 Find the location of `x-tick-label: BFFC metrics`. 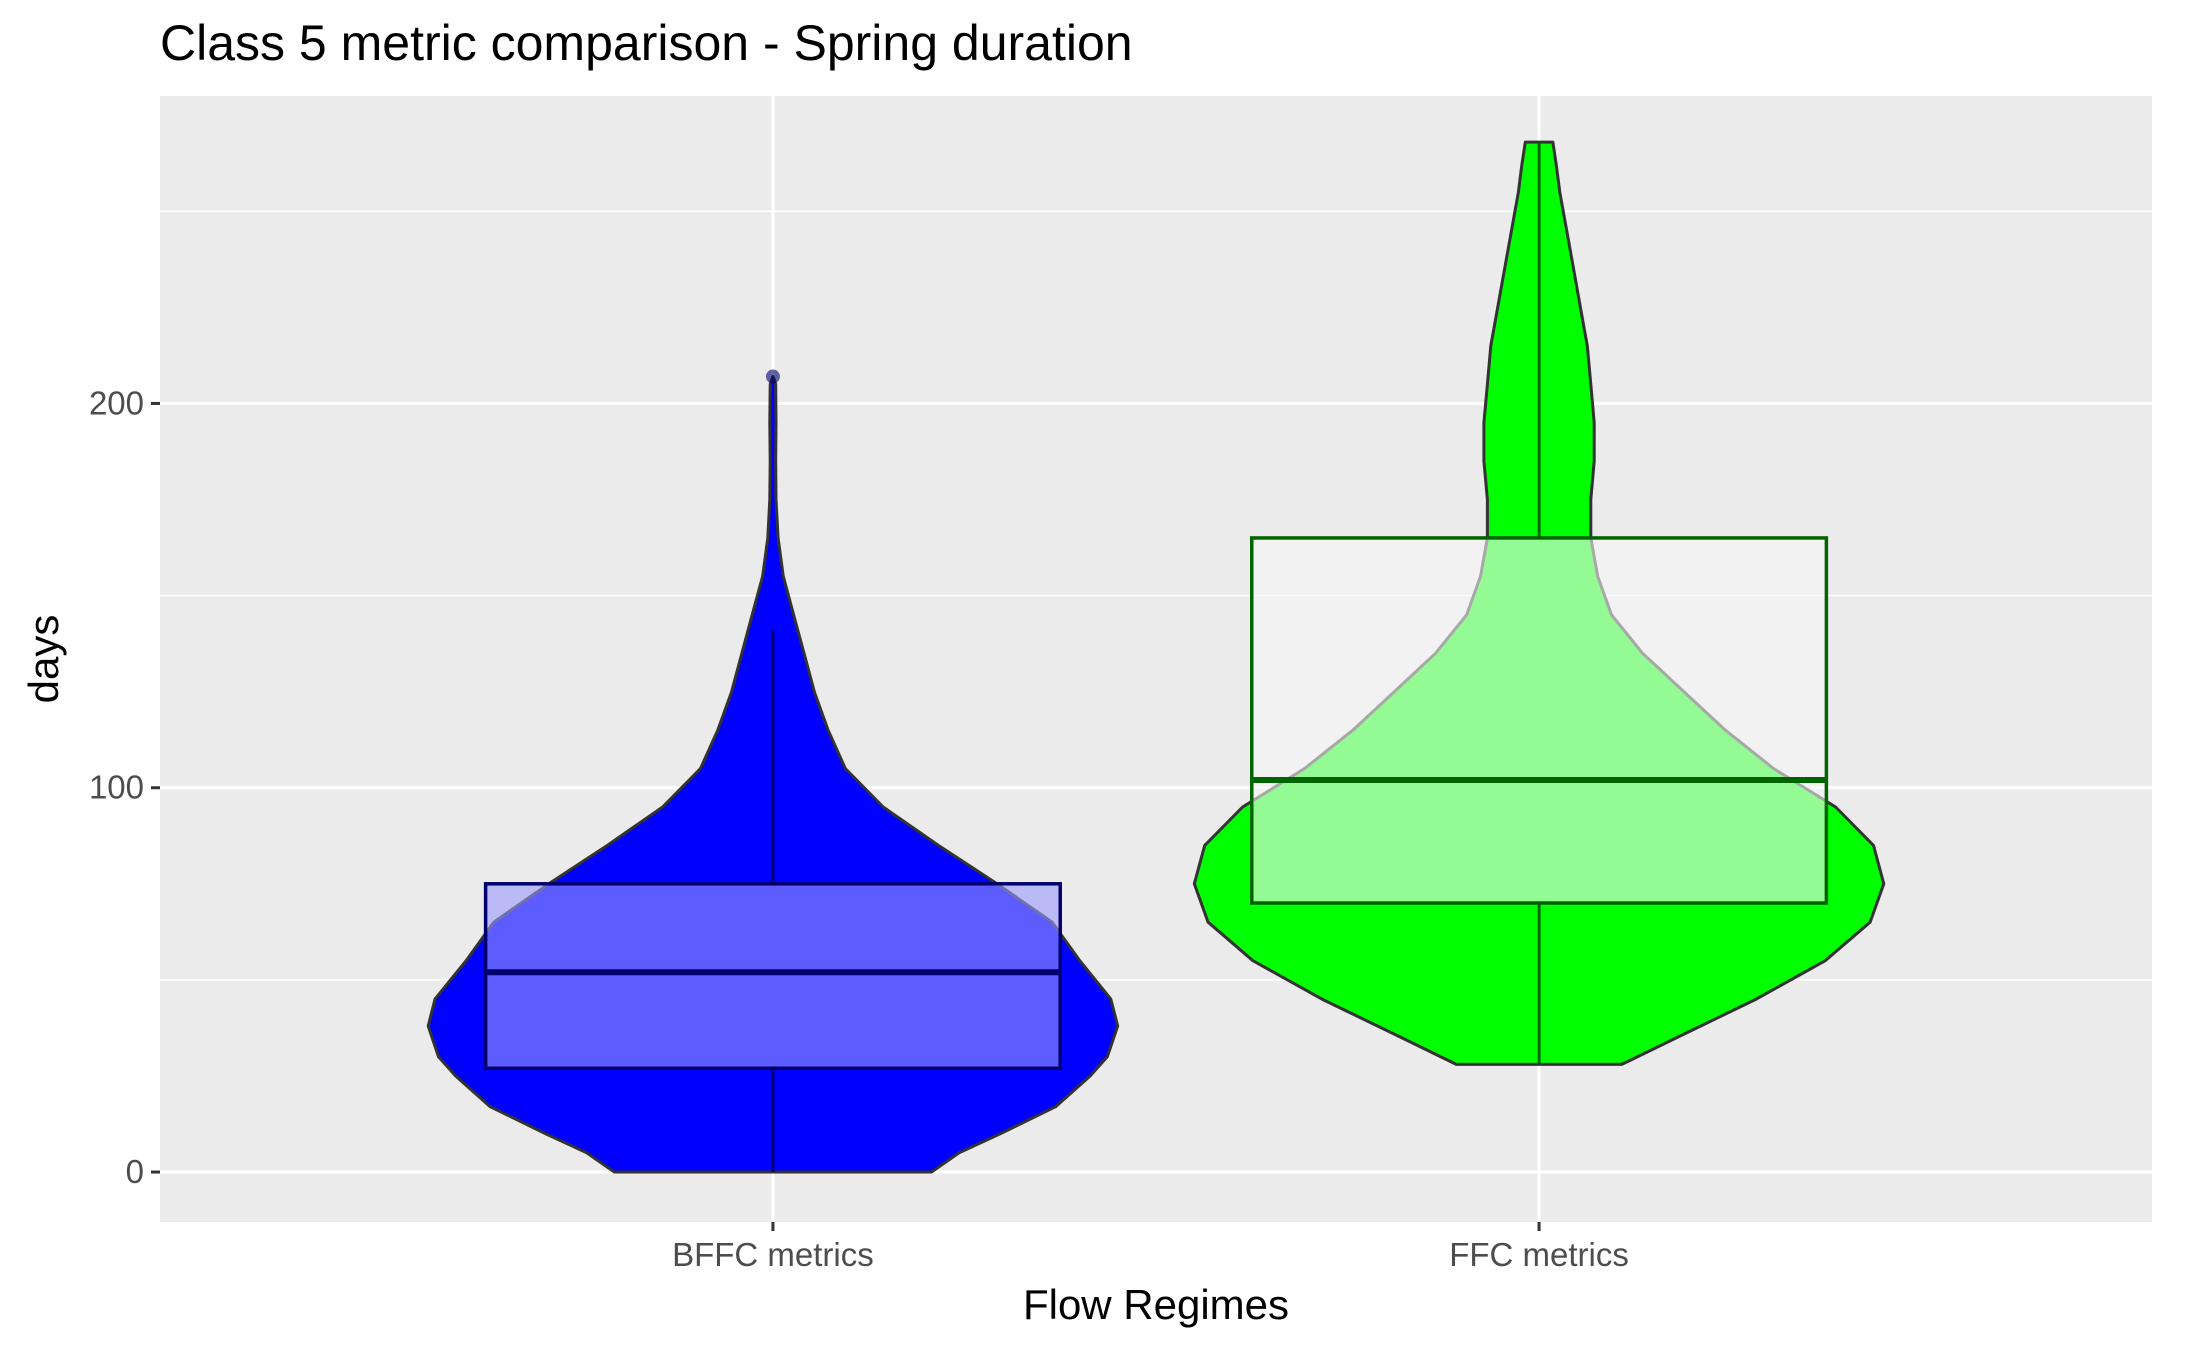

x-tick-label: BFFC metrics is located at coordinates (773, 1254).